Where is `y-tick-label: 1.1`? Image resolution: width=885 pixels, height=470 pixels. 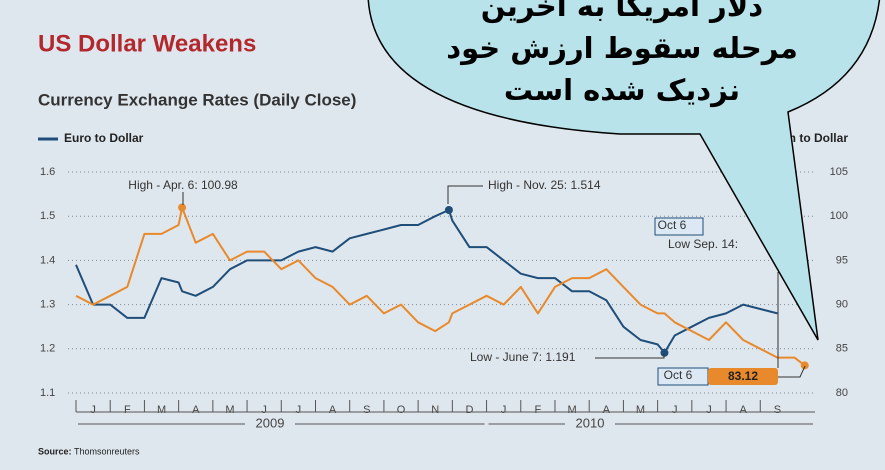
y-tick-label: 1.1 is located at coordinates (47, 393).